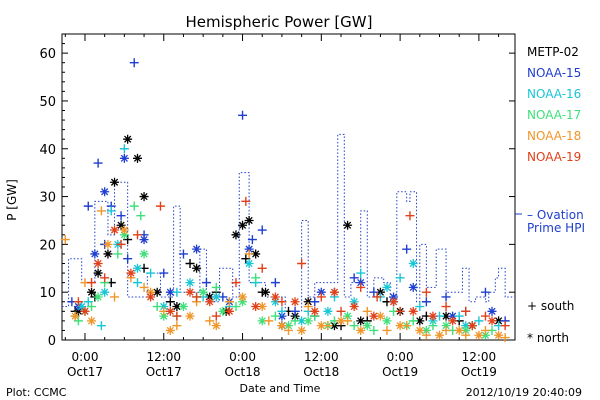 This screenshot has height=400, width=600. Describe the element at coordinates (85, 357) in the screenshot. I see `x-tick-time: 0:00` at that location.